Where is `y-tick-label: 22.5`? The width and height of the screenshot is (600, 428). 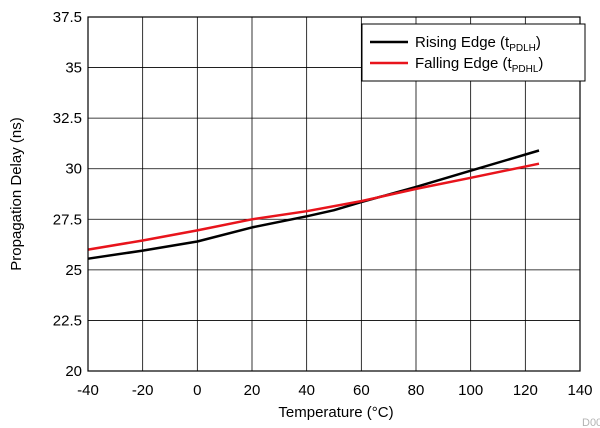 y-tick-label: 22.5 is located at coordinates (67, 320).